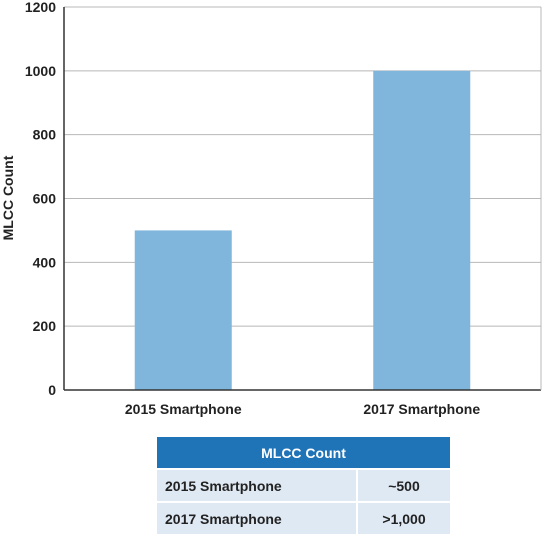 This screenshot has width=545, height=534. I want to click on row-value: ~500, so click(403, 485).